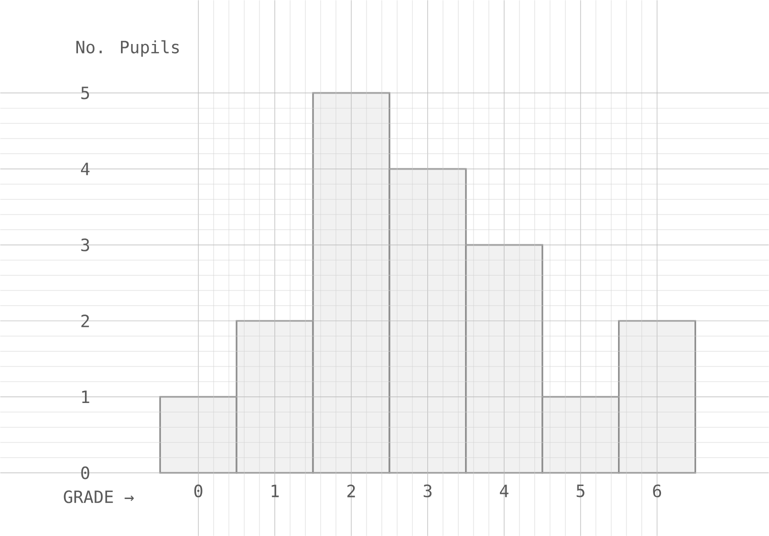  What do you see at coordinates (127, 48) in the screenshot?
I see `y-axis-title: No. Pupils` at bounding box center [127, 48].